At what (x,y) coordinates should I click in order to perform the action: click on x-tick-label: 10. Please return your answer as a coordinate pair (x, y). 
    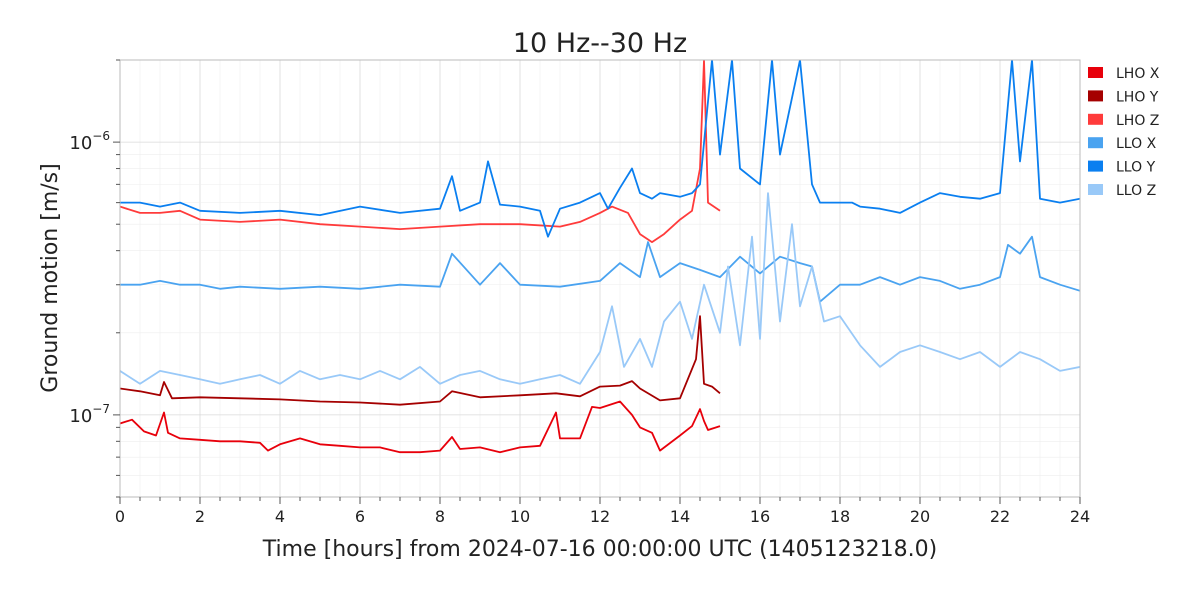
    Looking at the image, I should click on (520, 516).